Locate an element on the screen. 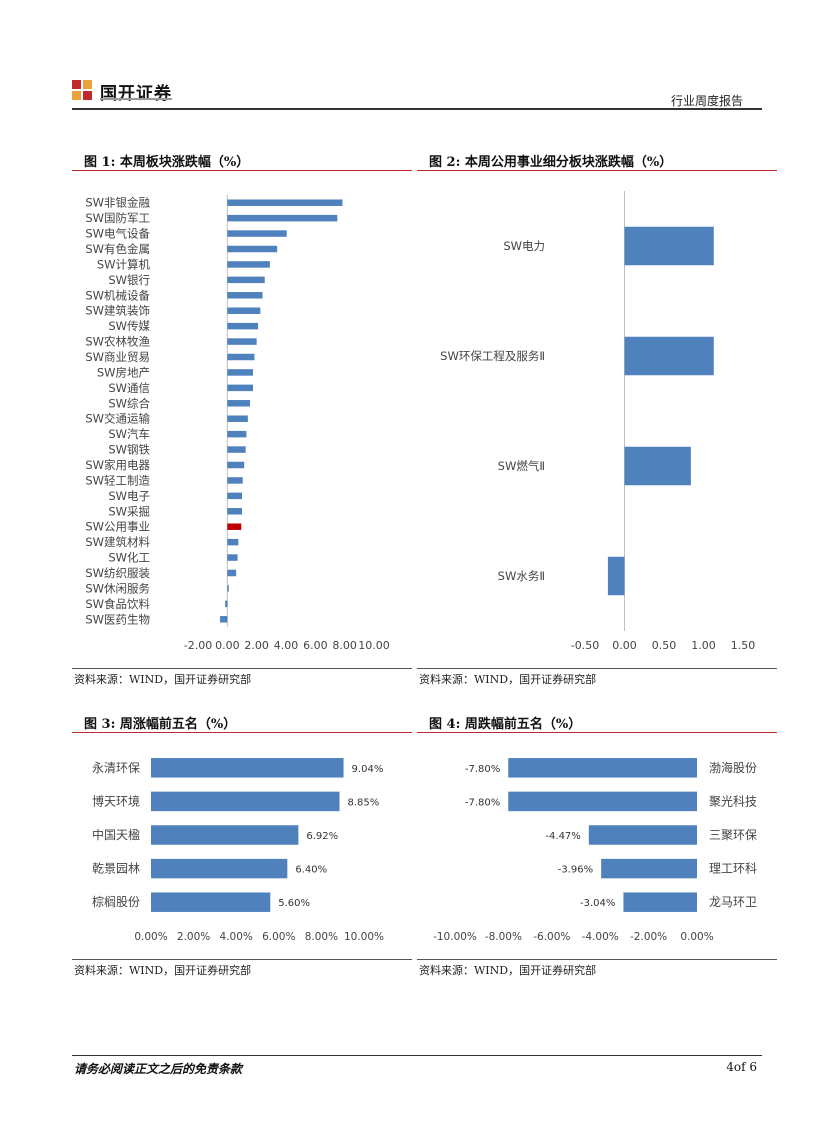 The width and height of the screenshot is (827, 1122). data-label-1: -7.80% is located at coordinates (482, 802).